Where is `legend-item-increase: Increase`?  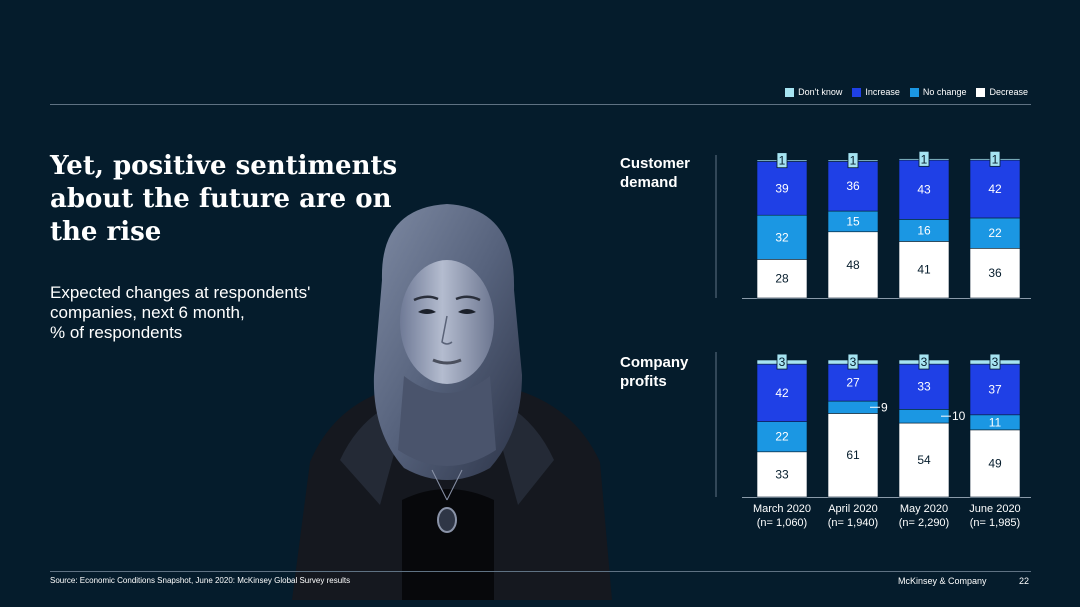
legend-item-increase: Increase is located at coordinates (876, 92).